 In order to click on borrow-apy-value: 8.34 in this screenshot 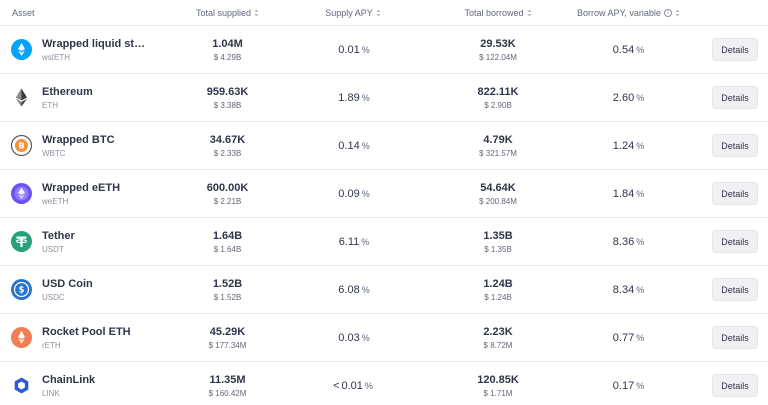, I will do `click(623, 289)`.